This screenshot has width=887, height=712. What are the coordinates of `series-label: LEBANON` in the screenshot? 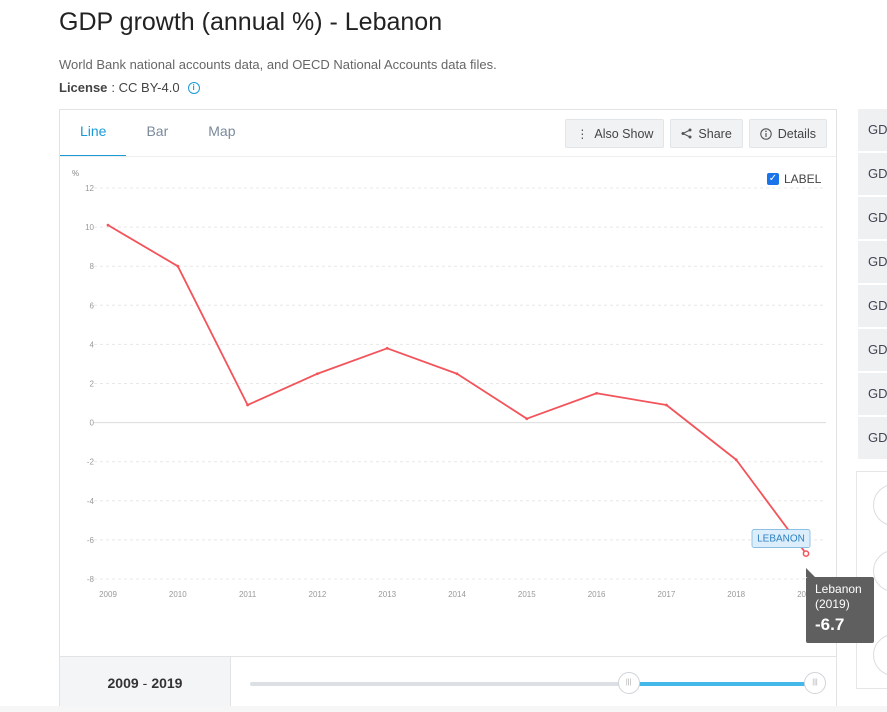 It's located at (781, 539).